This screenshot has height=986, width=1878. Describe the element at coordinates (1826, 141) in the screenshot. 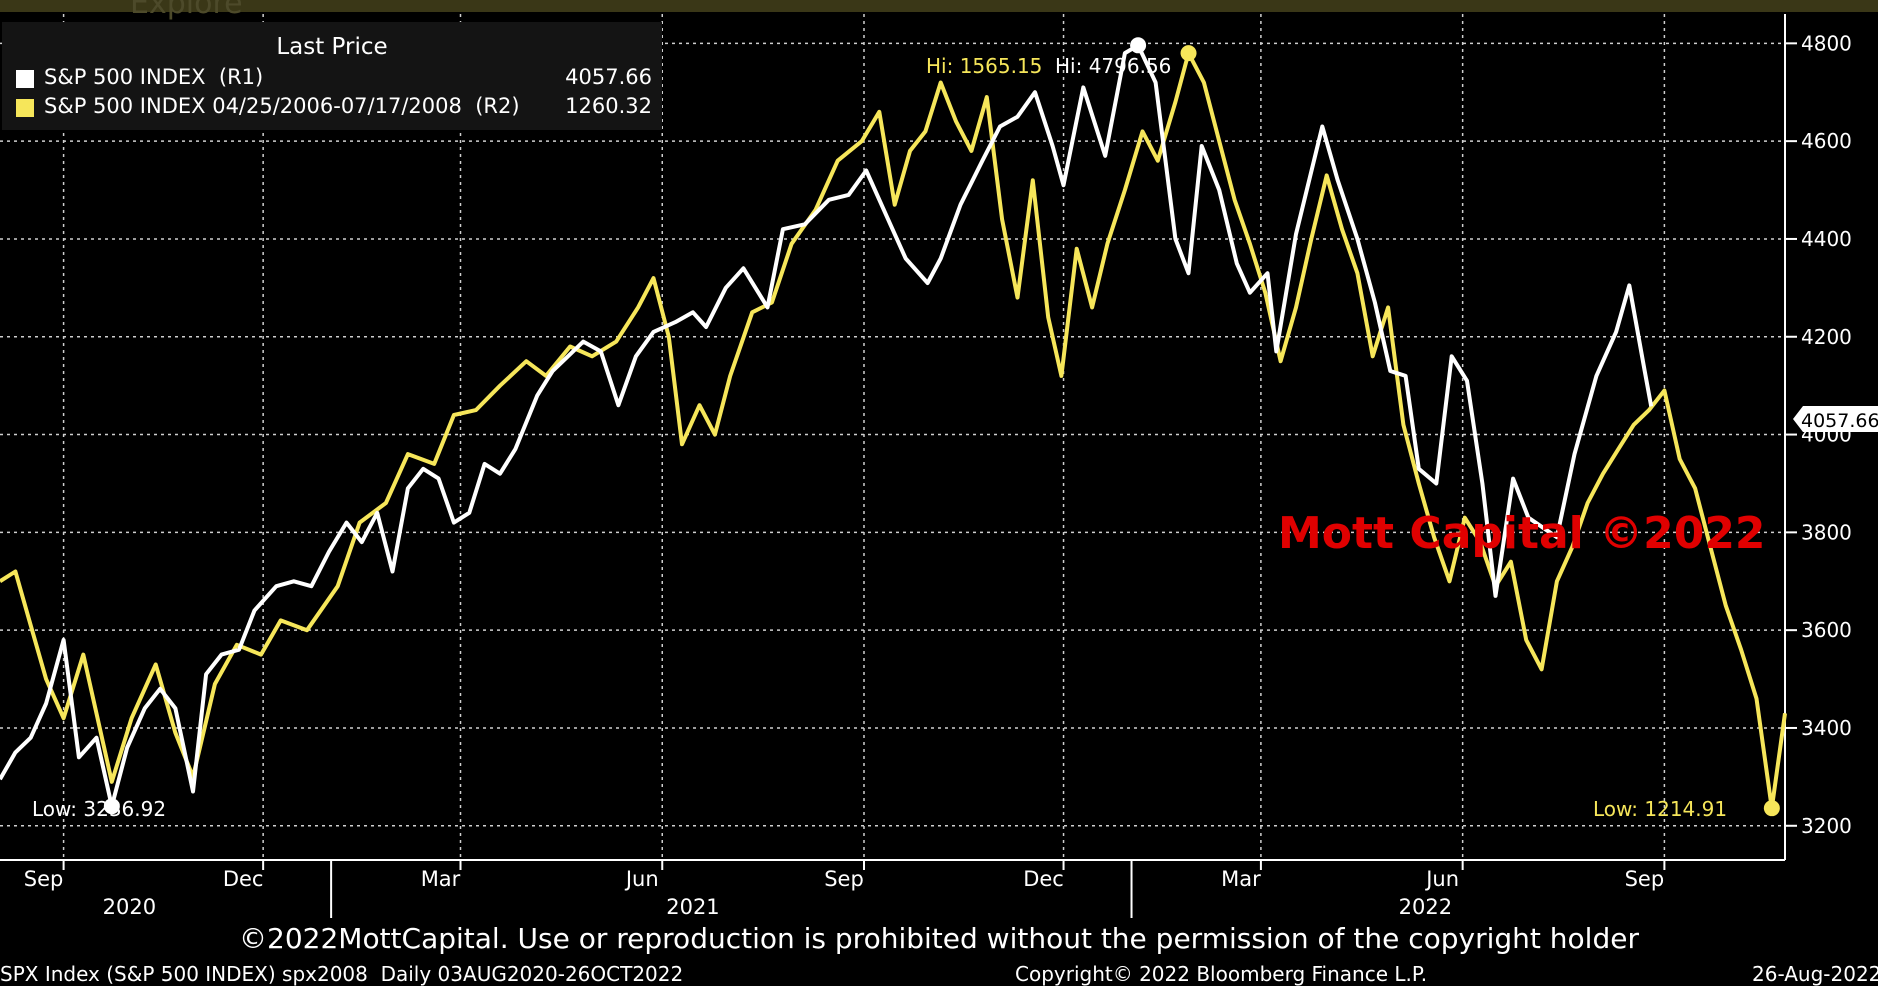

I see `y-tick-label: 4600` at that location.